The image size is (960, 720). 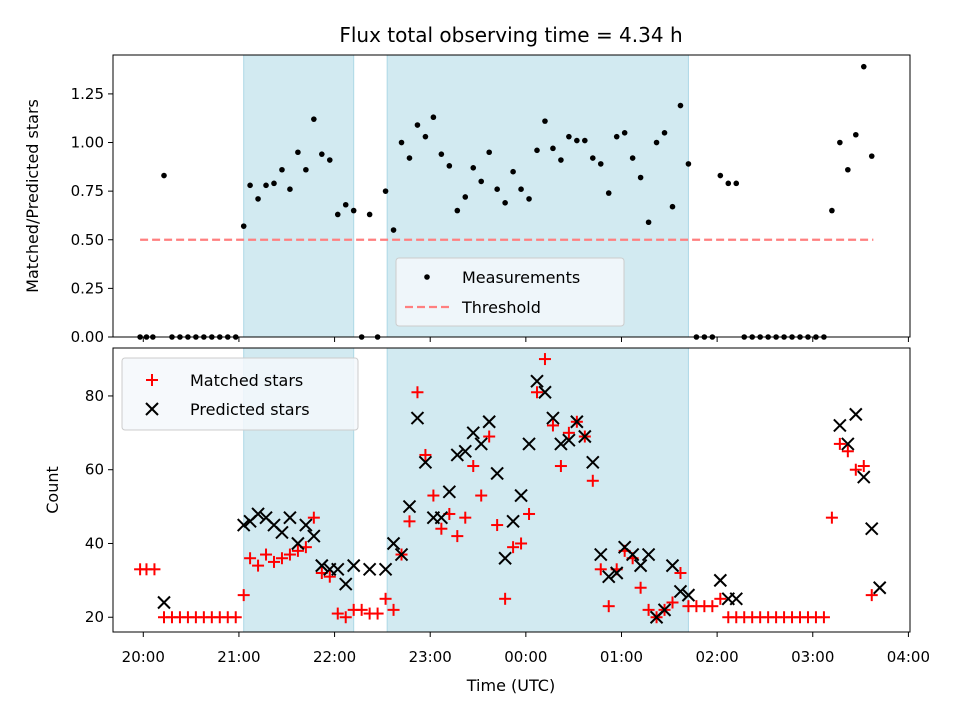 What do you see at coordinates (32, 196) in the screenshot?
I see `top-y-axis-label: Matched/Predicted stars` at bounding box center [32, 196].